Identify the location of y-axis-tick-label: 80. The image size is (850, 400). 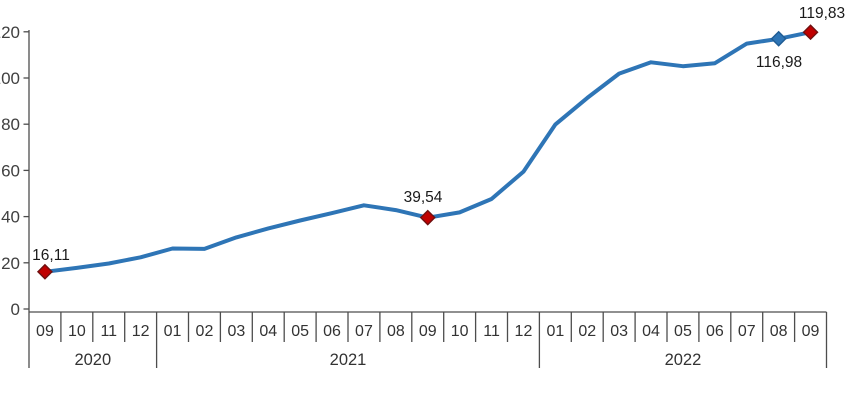
(10, 124).